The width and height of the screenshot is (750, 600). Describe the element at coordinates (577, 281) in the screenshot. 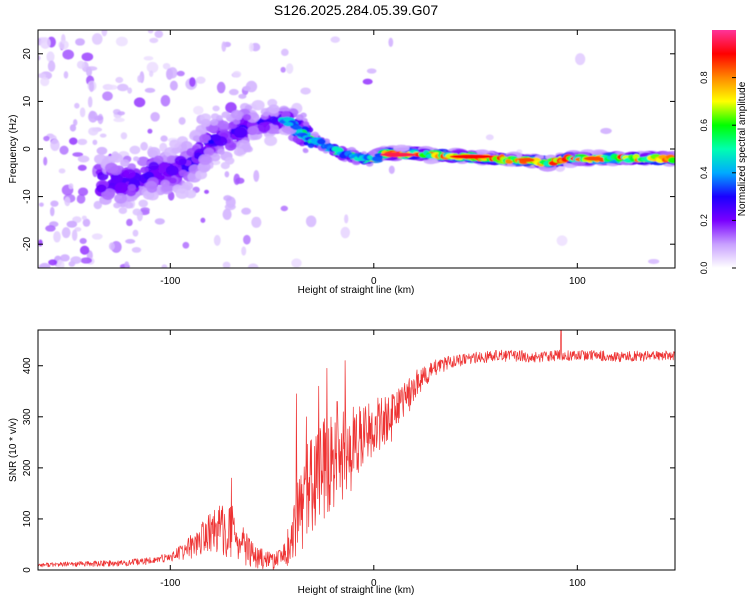

I see `spectrogram-x-tick-label: 100` at that location.